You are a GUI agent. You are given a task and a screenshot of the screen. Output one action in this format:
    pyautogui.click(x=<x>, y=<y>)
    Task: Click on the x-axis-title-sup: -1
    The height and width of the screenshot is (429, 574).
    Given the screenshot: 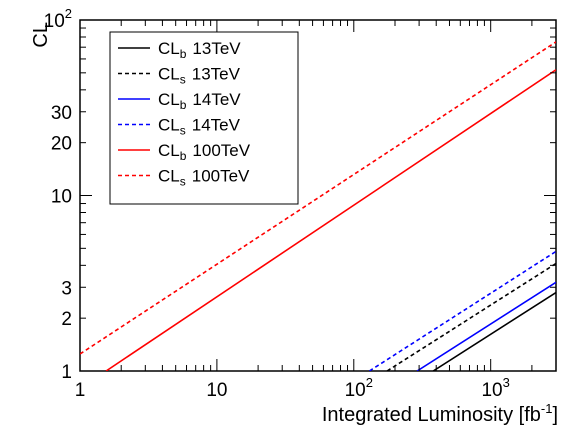 What is the action you would take?
    pyautogui.click(x=547, y=408)
    